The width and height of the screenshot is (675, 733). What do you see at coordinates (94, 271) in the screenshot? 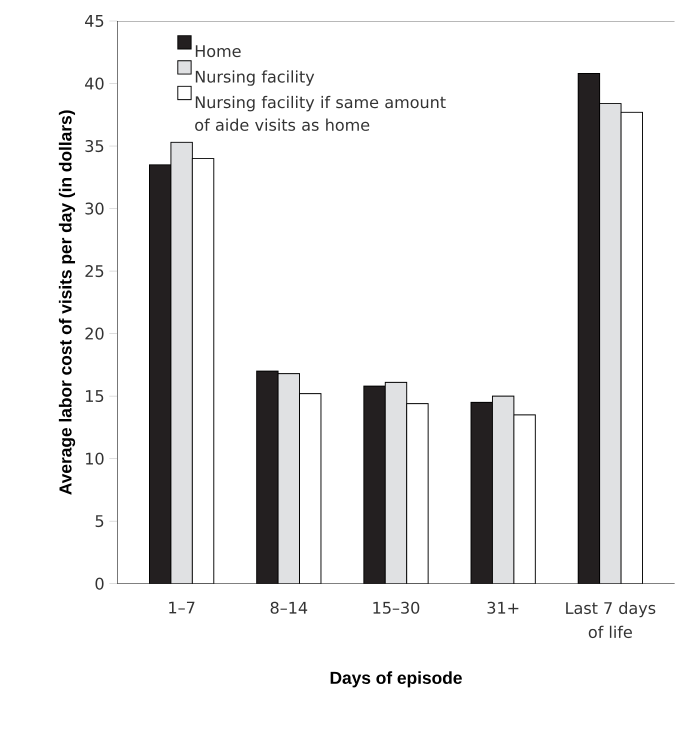
I see `y-tick-label: 25` at bounding box center [94, 271].